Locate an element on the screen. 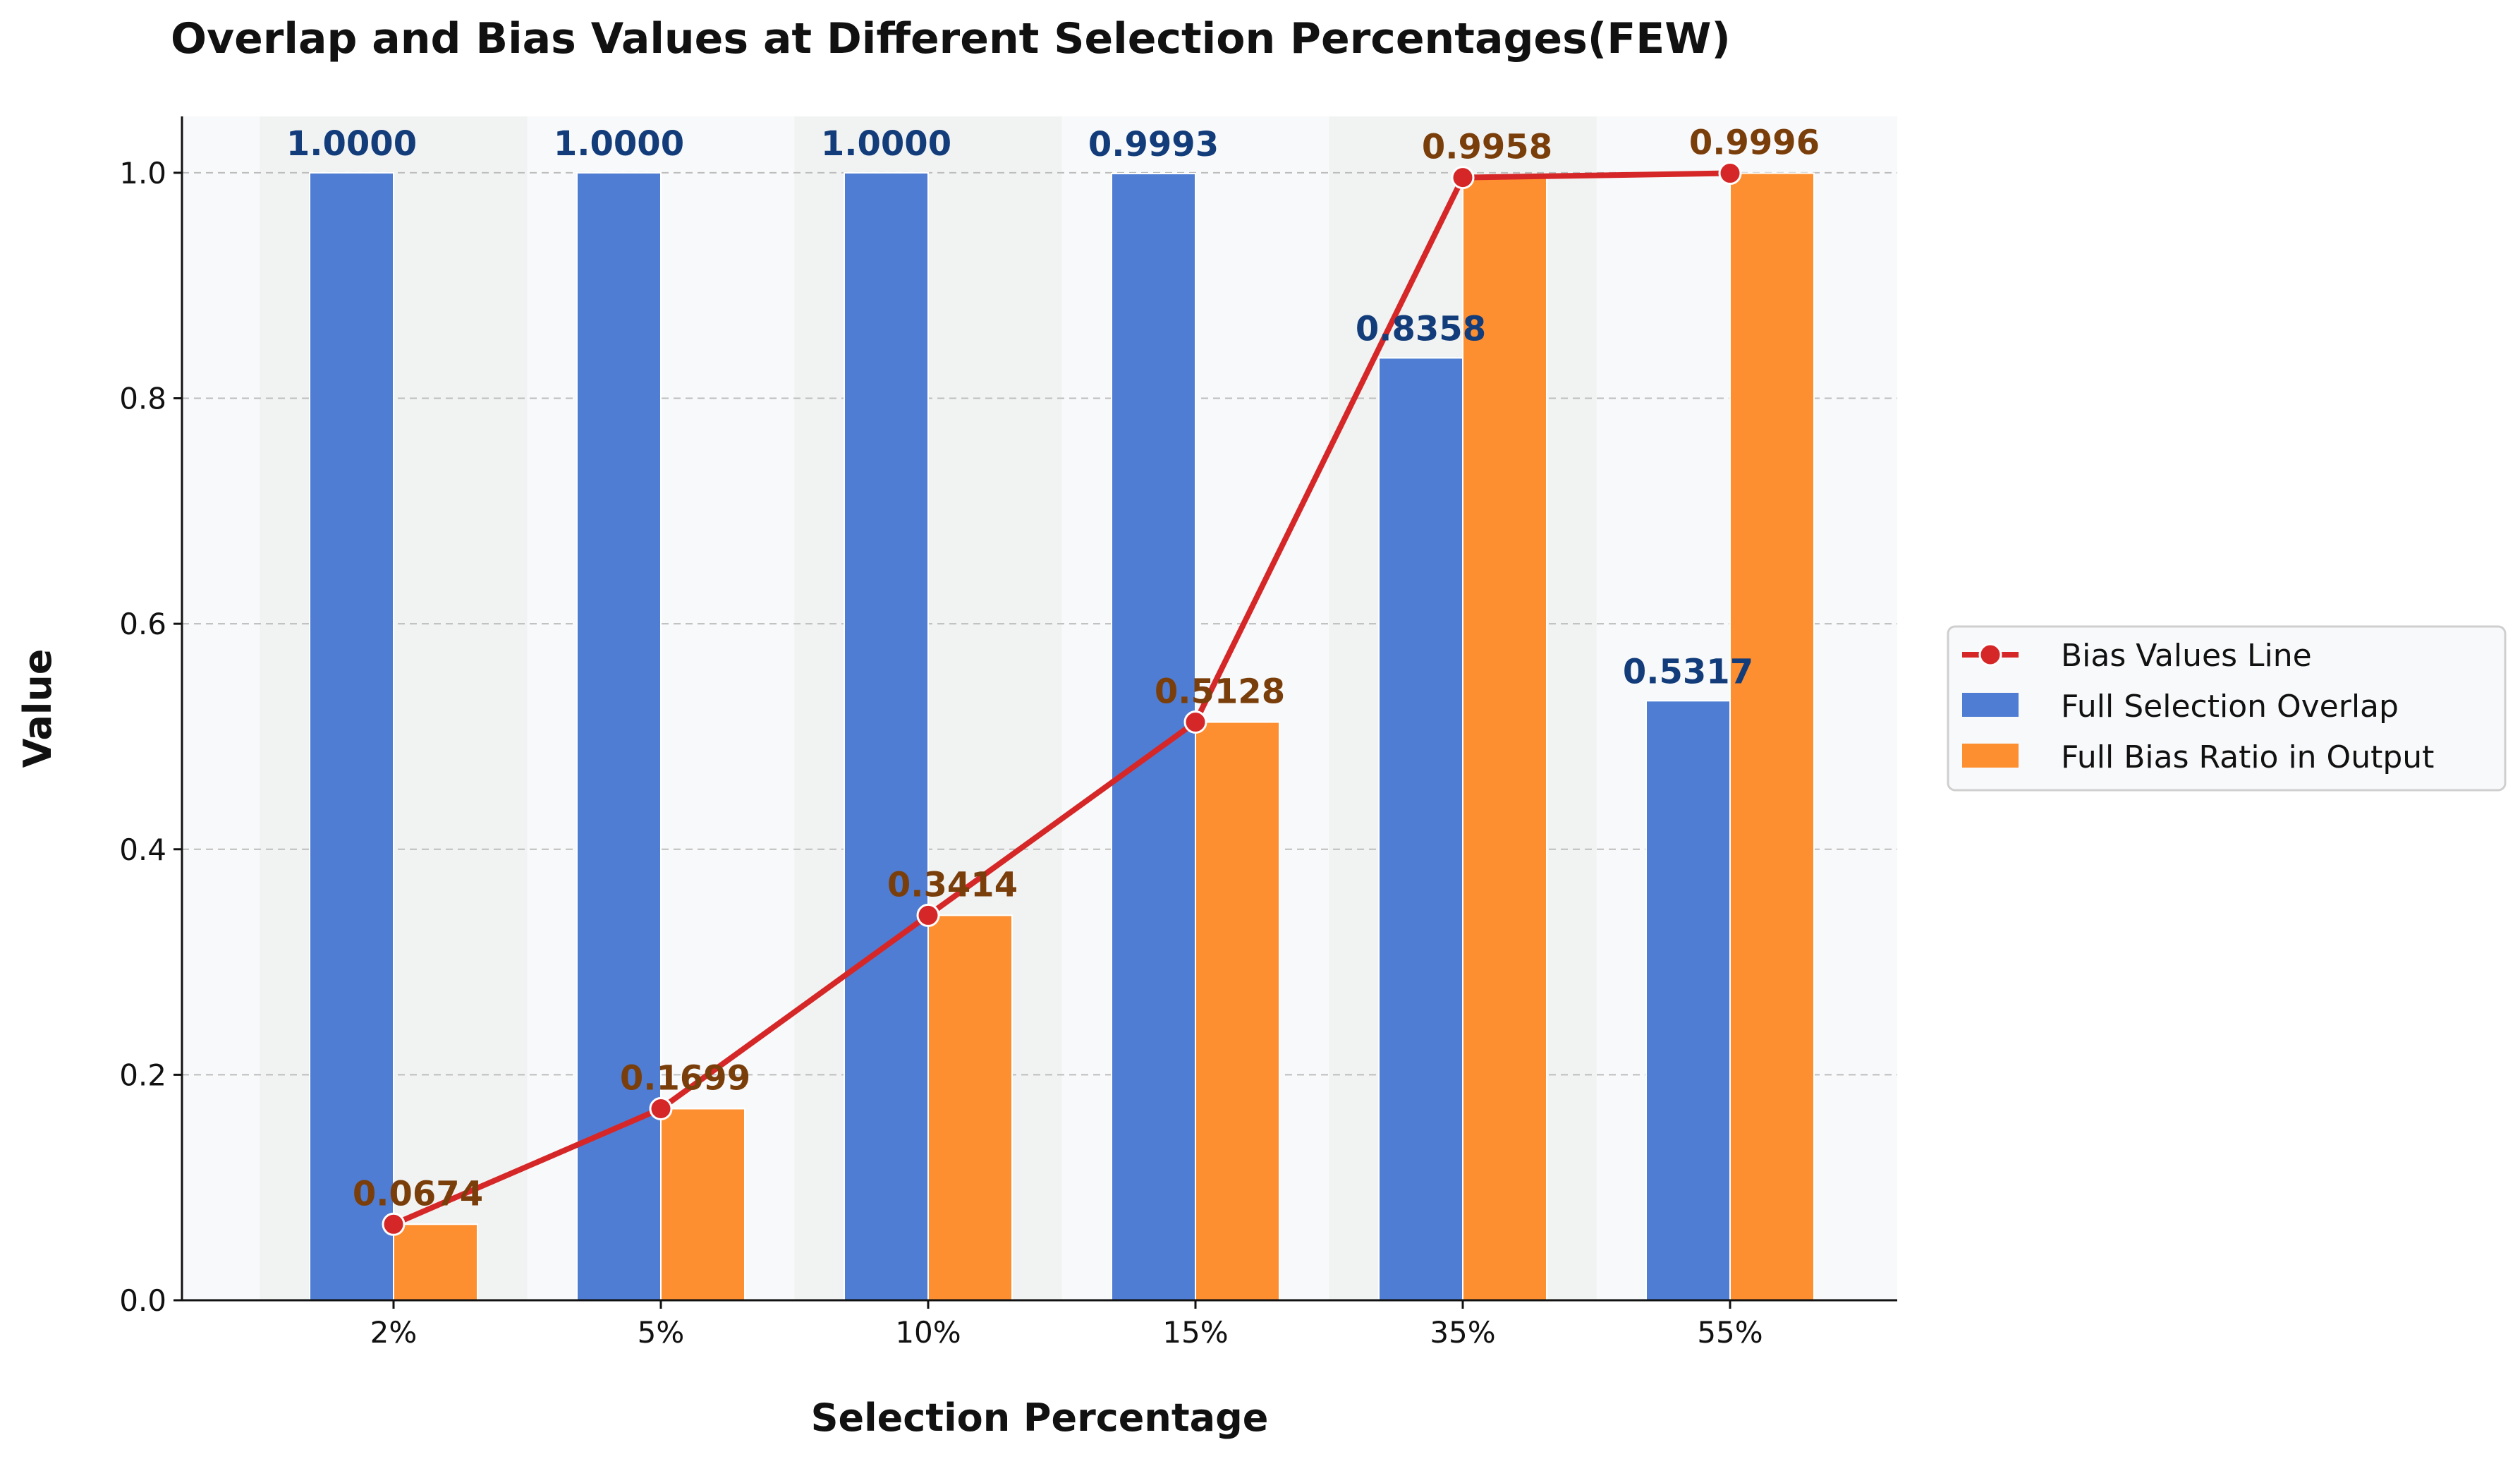  legend-line-marker is located at coordinates (1990, 655).